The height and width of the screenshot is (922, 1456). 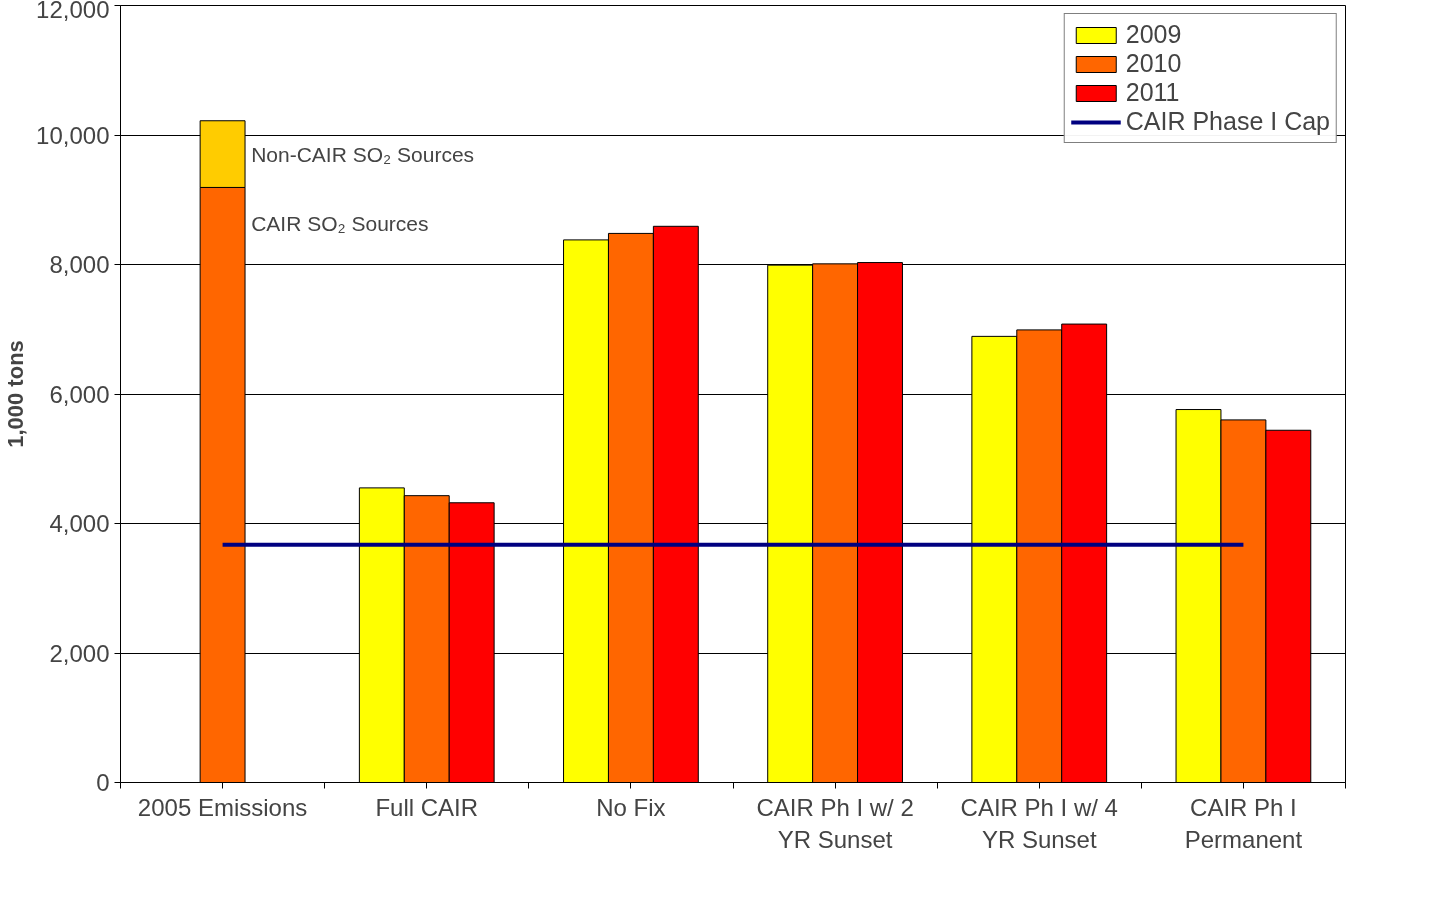 What do you see at coordinates (835, 823) in the screenshot?
I see `x-tick-label: CAIR Ph I w/ 2 YR Sunset` at bounding box center [835, 823].